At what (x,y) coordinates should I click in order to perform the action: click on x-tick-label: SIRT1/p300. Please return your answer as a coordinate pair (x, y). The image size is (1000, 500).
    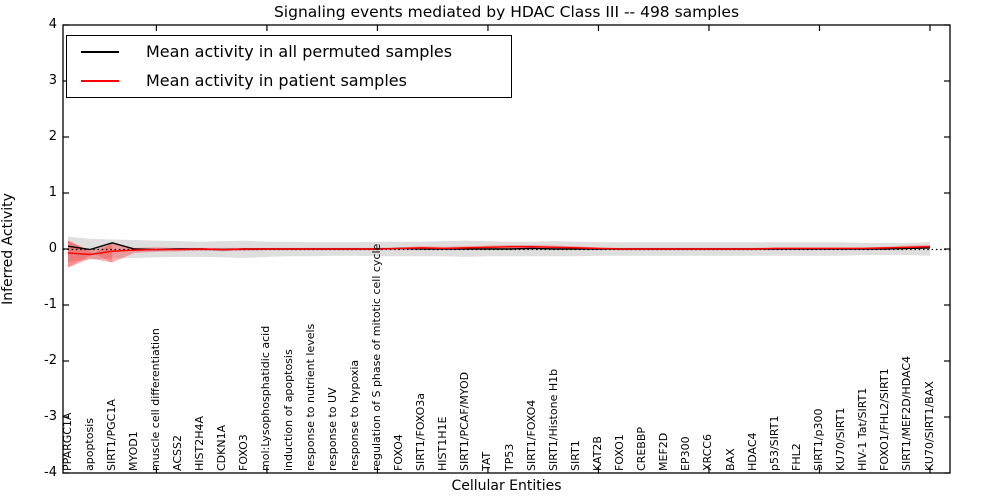
    Looking at the image, I should click on (818, 439).